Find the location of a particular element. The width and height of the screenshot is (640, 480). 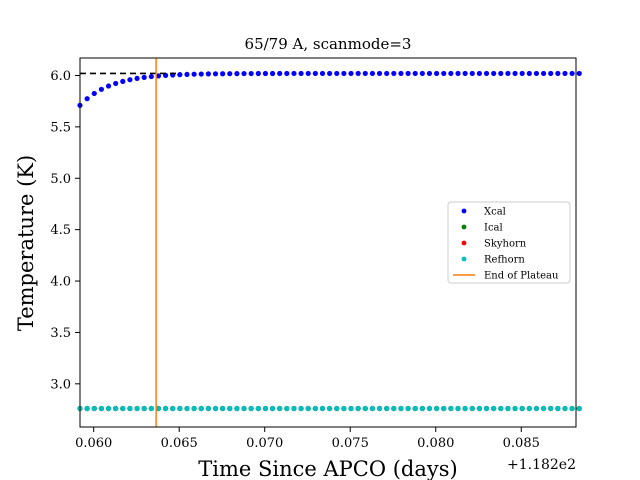

y-axis: 3.0 3.5 4.0 4.5 5.0 5.5 6.0 is located at coordinates (65, 230).